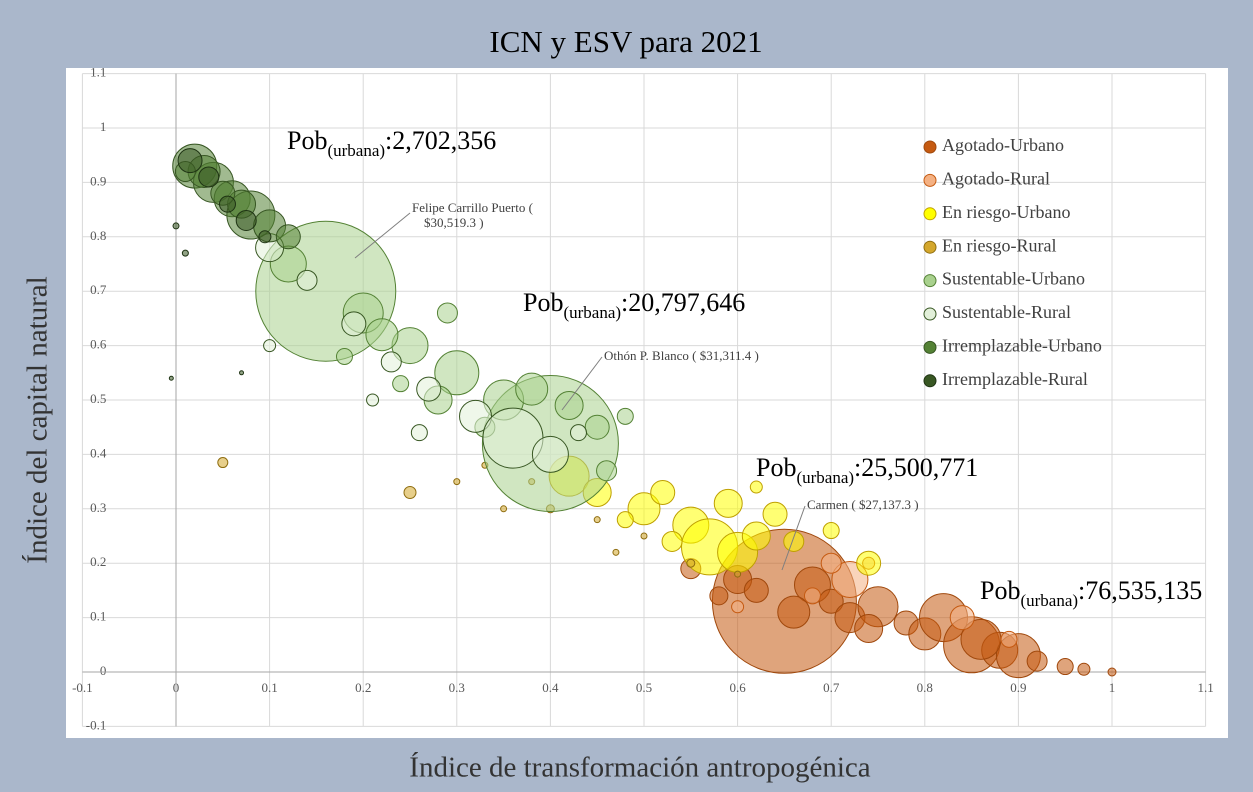  Describe the element at coordinates (1006, 212) in the screenshot. I see `legend-label: En riesgo-Urbano` at that location.